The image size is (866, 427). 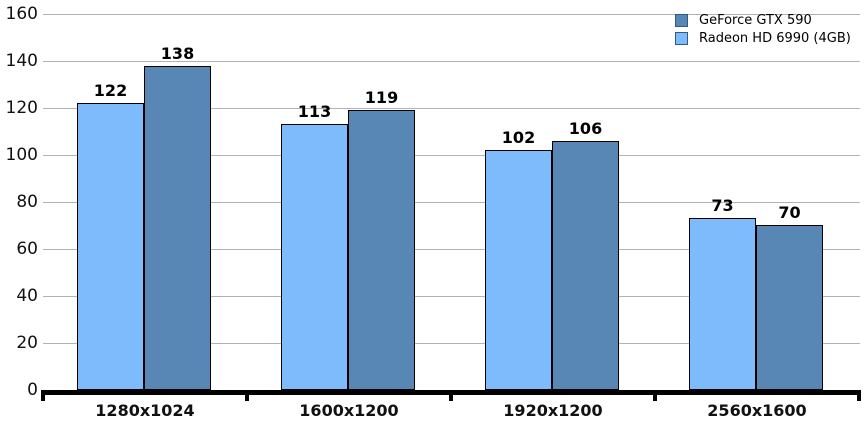 I want to click on legend-item: Radeon HD 6990 (4GB), so click(x=763, y=38).